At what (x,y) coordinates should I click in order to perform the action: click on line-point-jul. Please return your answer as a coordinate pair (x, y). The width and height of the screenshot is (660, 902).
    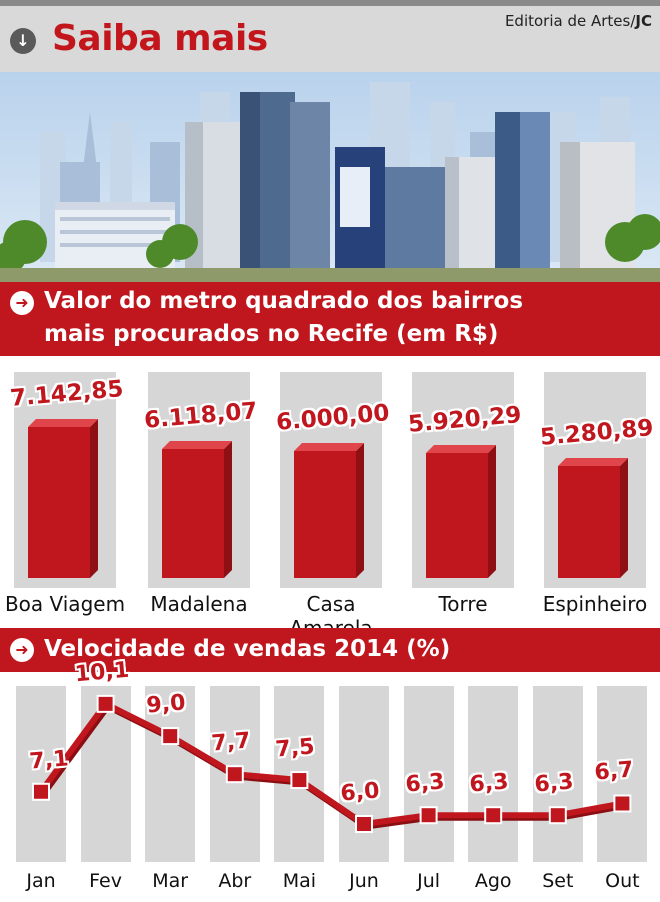
    Looking at the image, I should click on (428, 815).